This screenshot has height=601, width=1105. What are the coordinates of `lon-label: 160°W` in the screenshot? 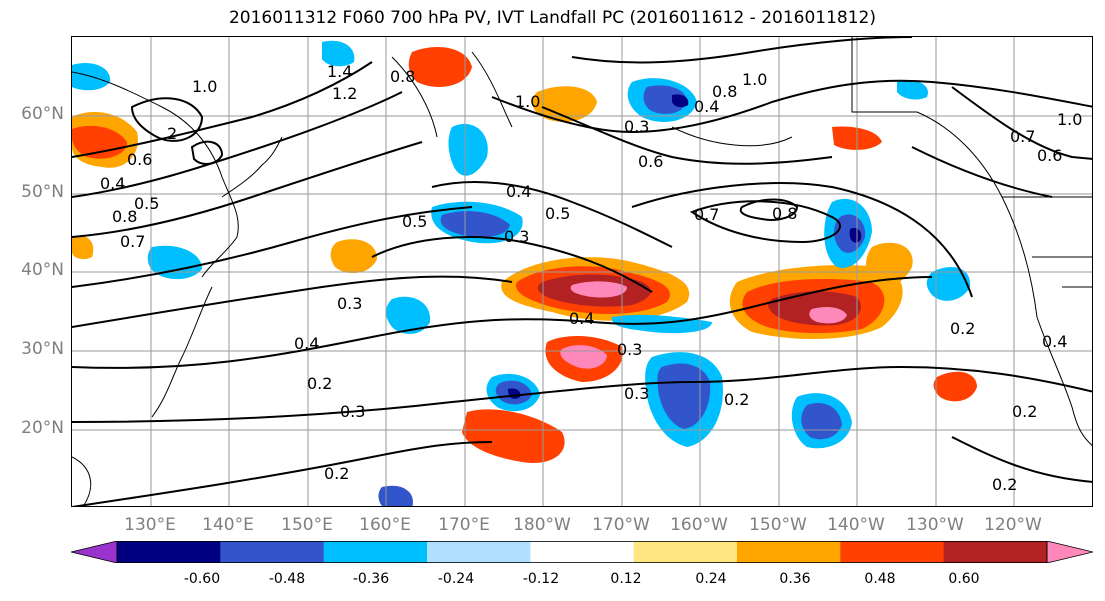 It's located at (699, 525).